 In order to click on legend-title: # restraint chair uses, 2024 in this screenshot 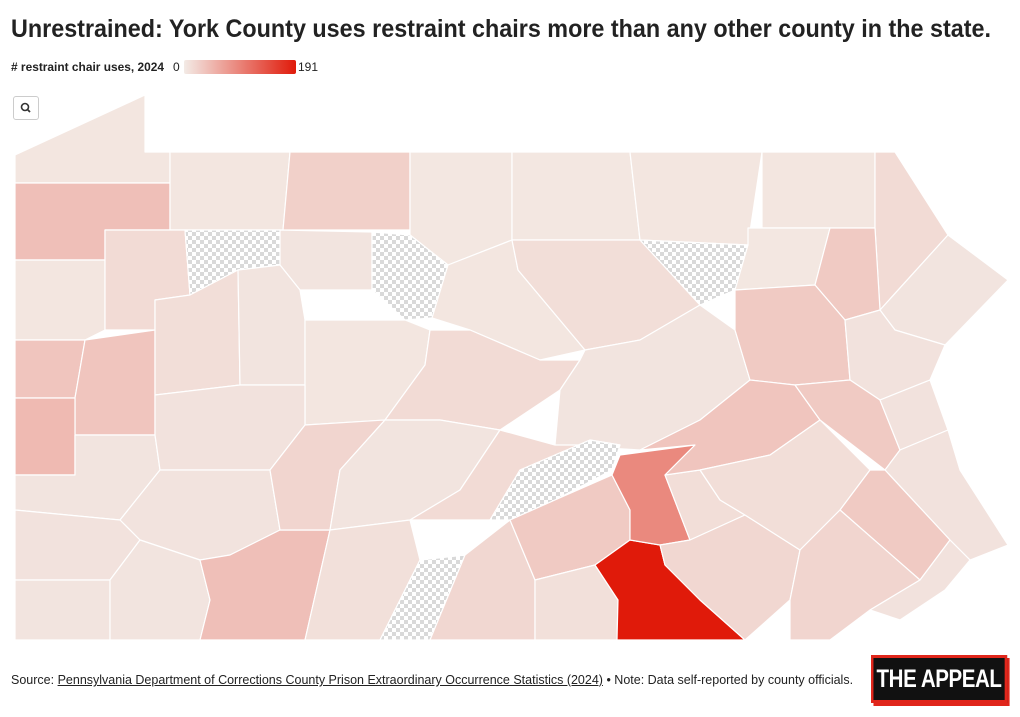, I will do `click(87, 67)`.